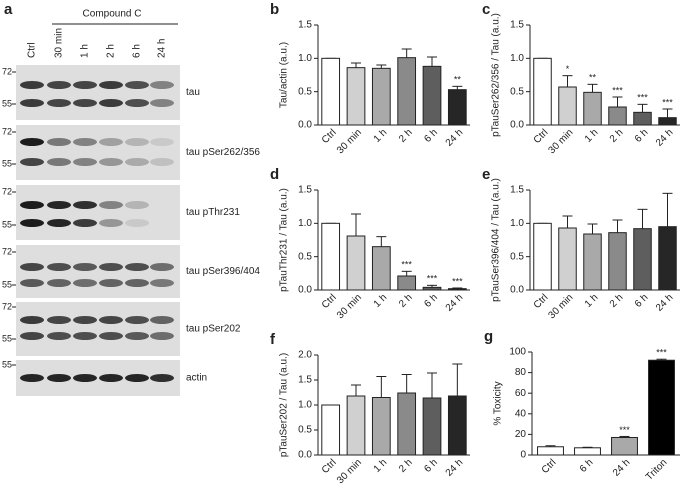 Image resolution: width=685 pixels, height=494 pixels. What do you see at coordinates (349, 141) in the screenshot?
I see `x-tick-label: 30 min` at bounding box center [349, 141].